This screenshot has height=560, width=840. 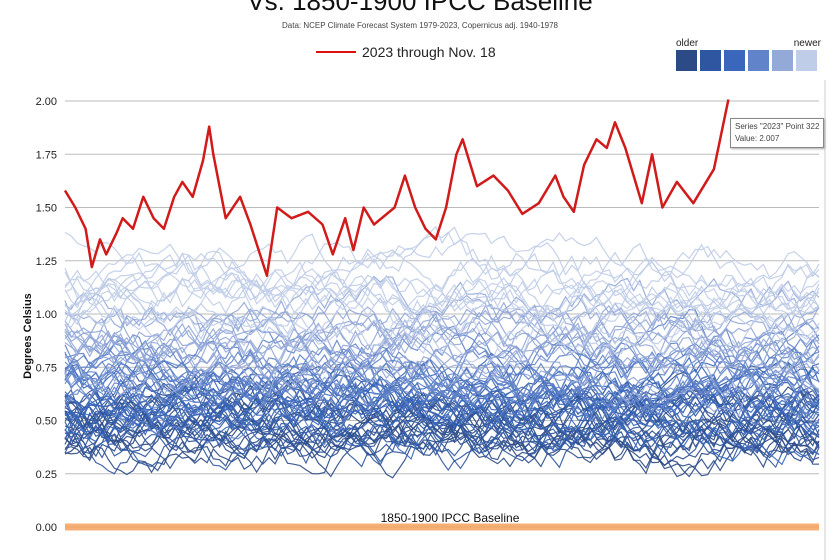 What do you see at coordinates (807, 43) in the screenshot?
I see `legend-newer: newer` at bounding box center [807, 43].